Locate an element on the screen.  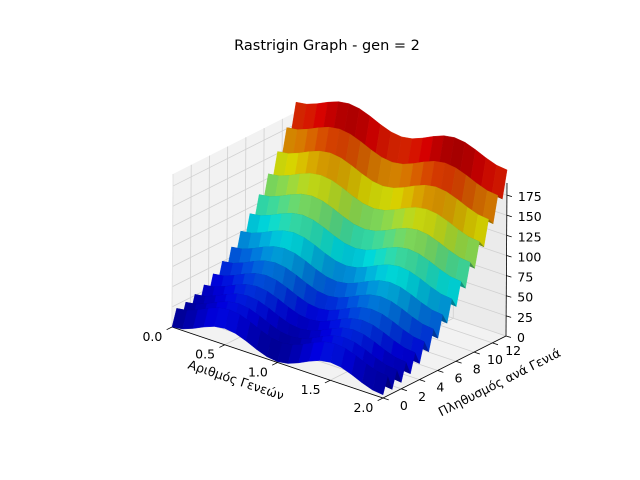
y-tick-label: 2 is located at coordinates (422, 396).